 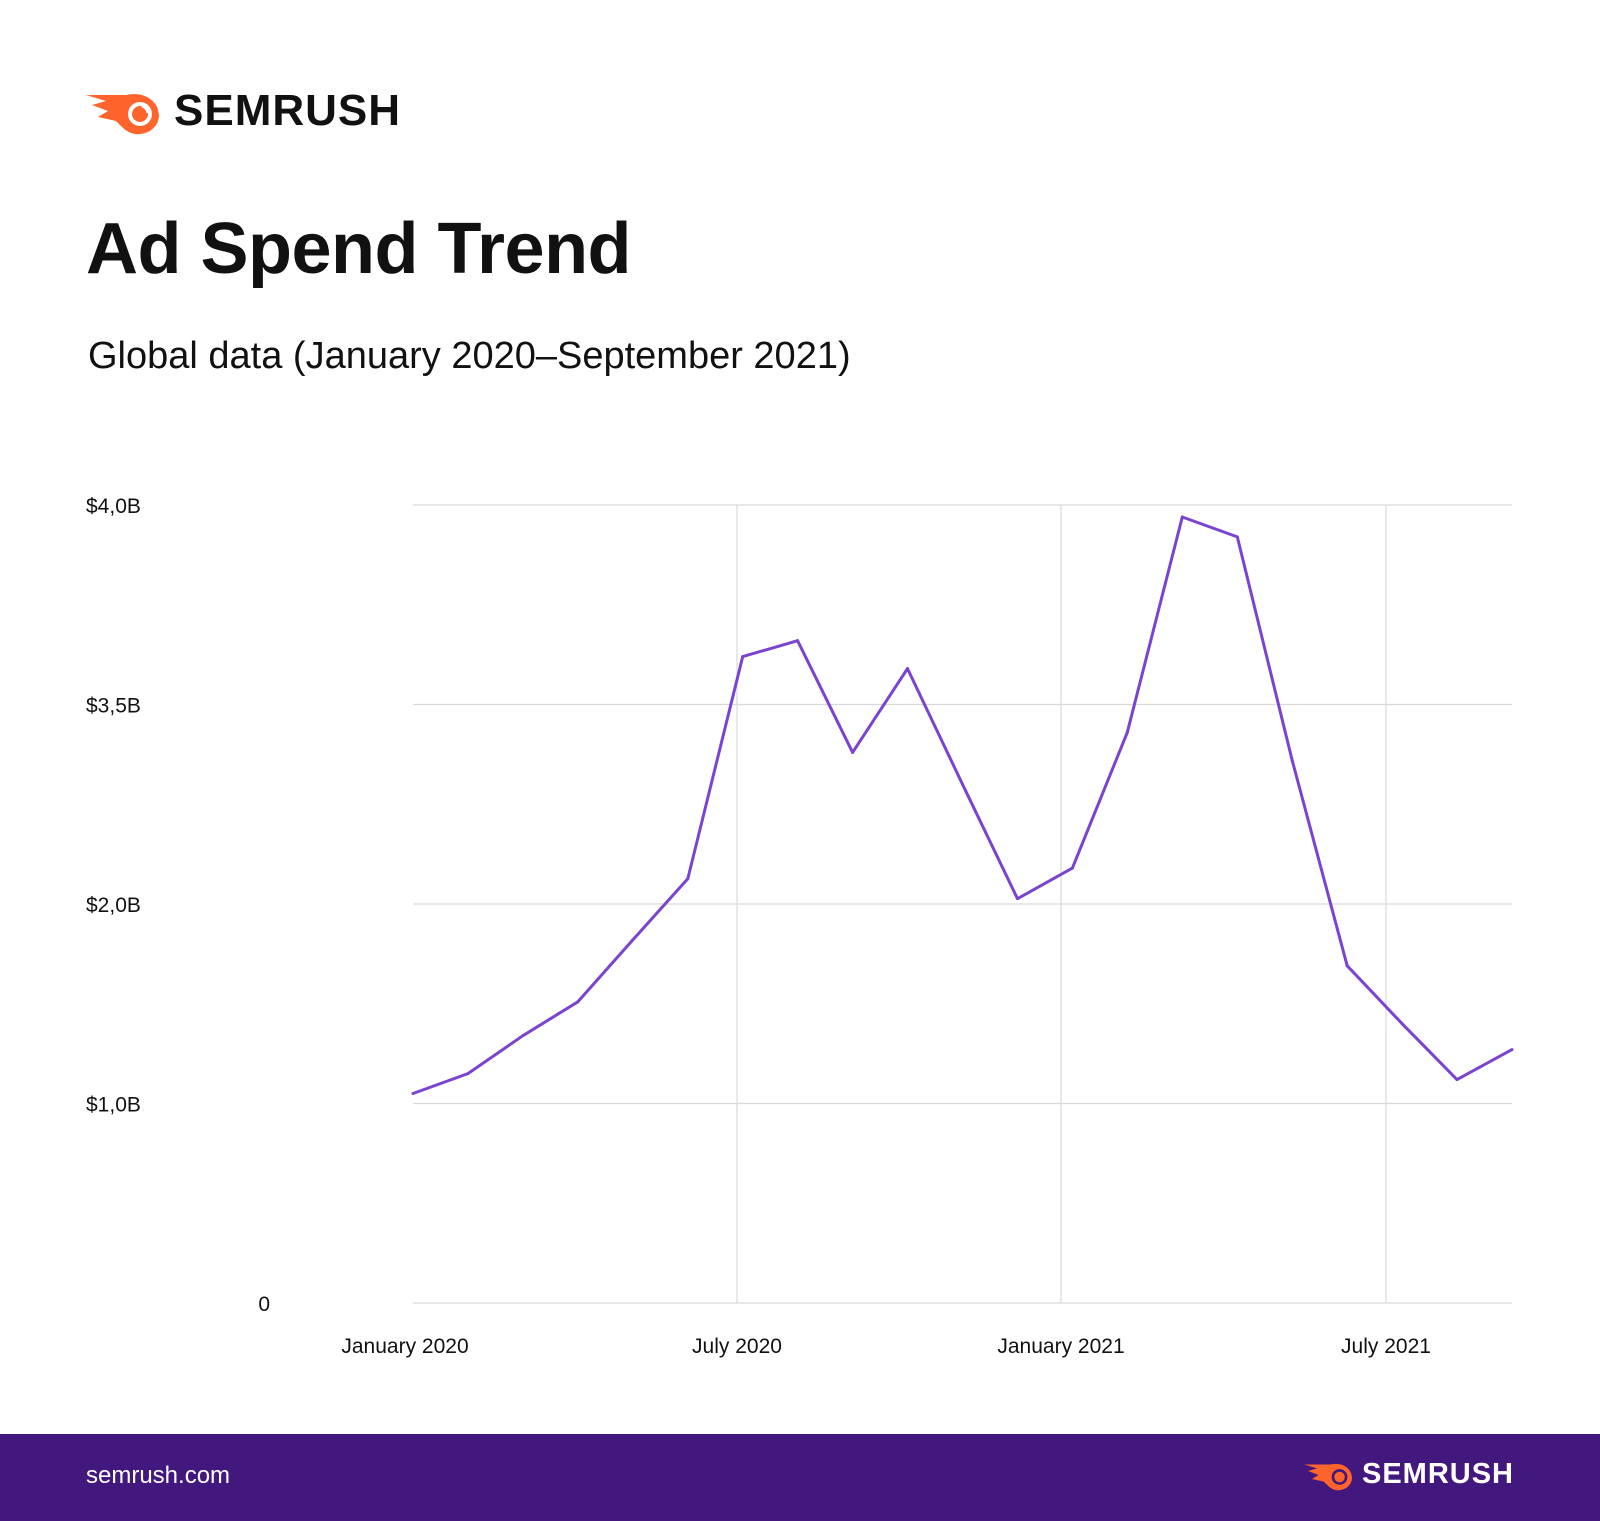 I want to click on y-tick-label: $1,0B, so click(x=113, y=1105).